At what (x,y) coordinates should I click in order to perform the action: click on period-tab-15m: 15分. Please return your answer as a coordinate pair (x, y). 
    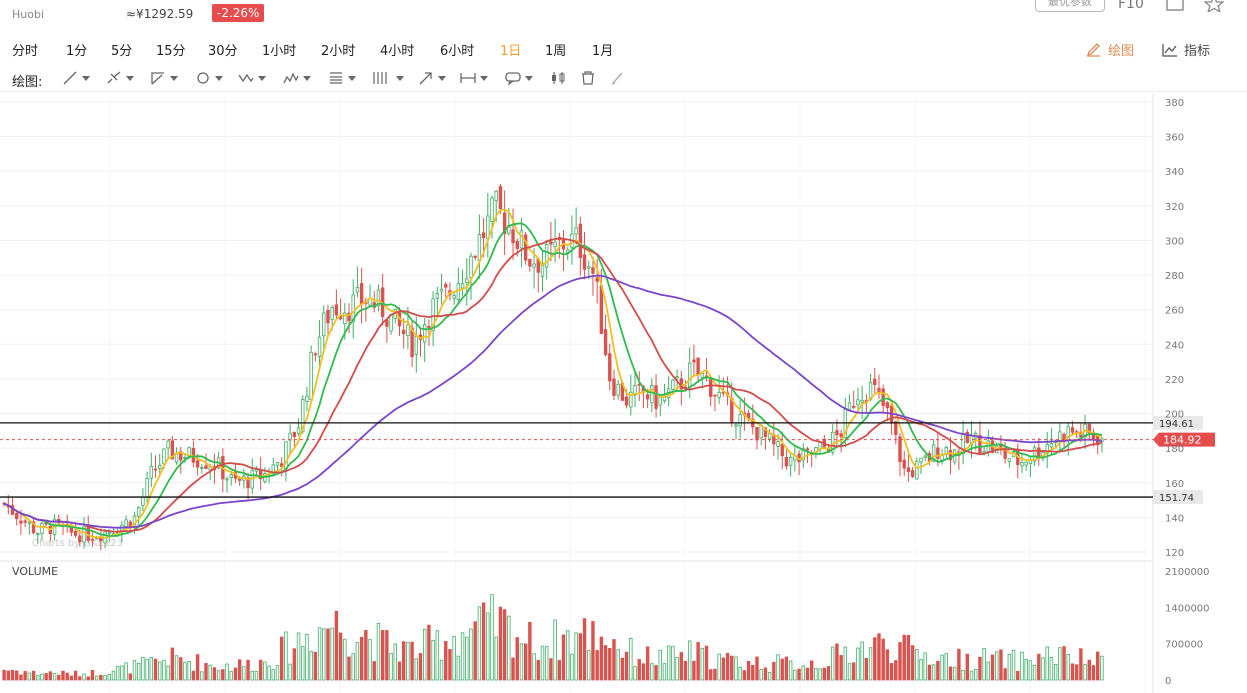
    Looking at the image, I should click on (171, 51).